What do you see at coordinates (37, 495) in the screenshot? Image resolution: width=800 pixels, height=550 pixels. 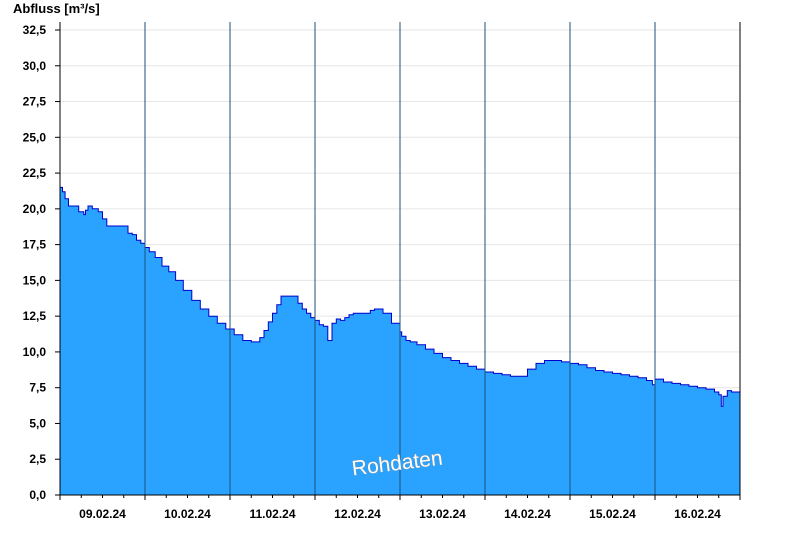 I see `y-tick-label: 0,0` at bounding box center [37, 495].